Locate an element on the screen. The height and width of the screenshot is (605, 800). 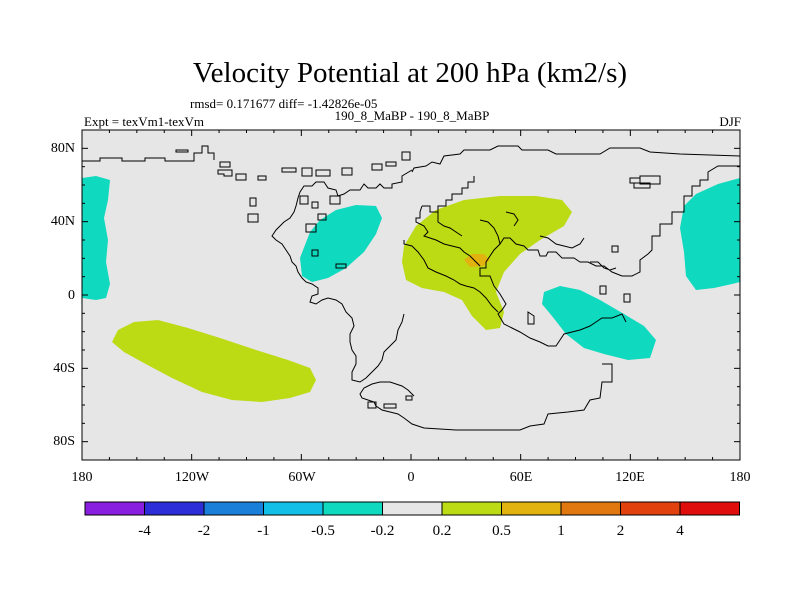
contour-atlantic is located at coordinates (341, 243).